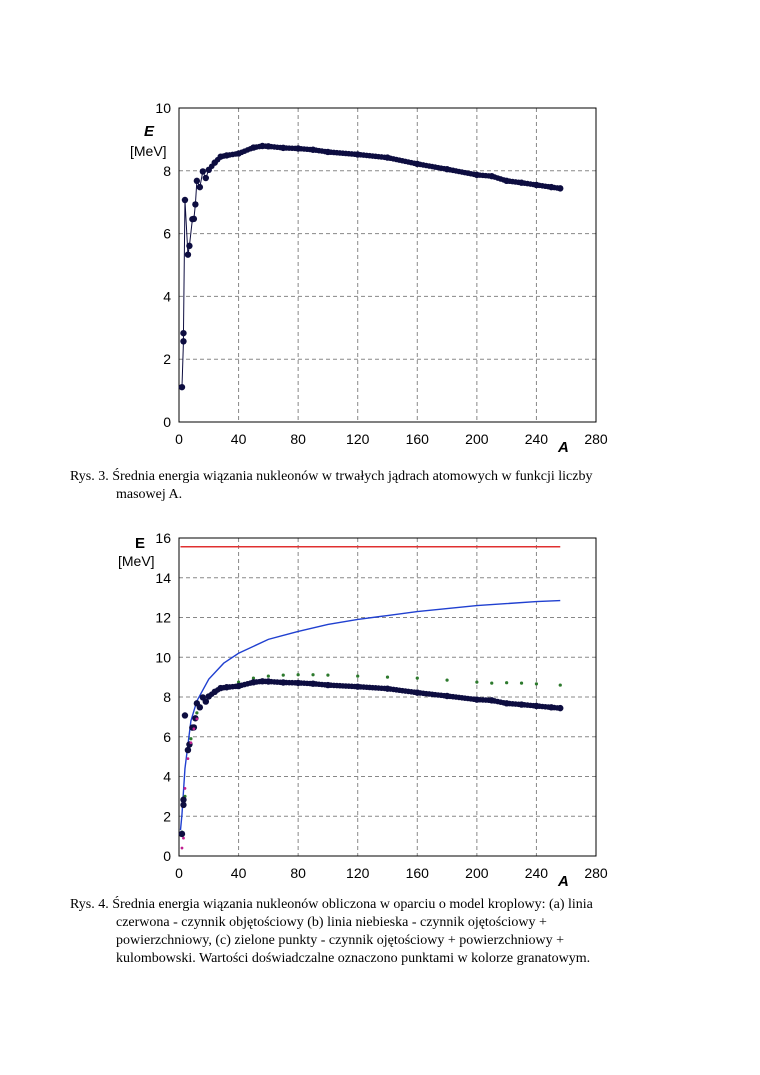 This screenshot has width=760, height=1075. I want to click on chart2-xtick-label: 0, so click(179, 873).